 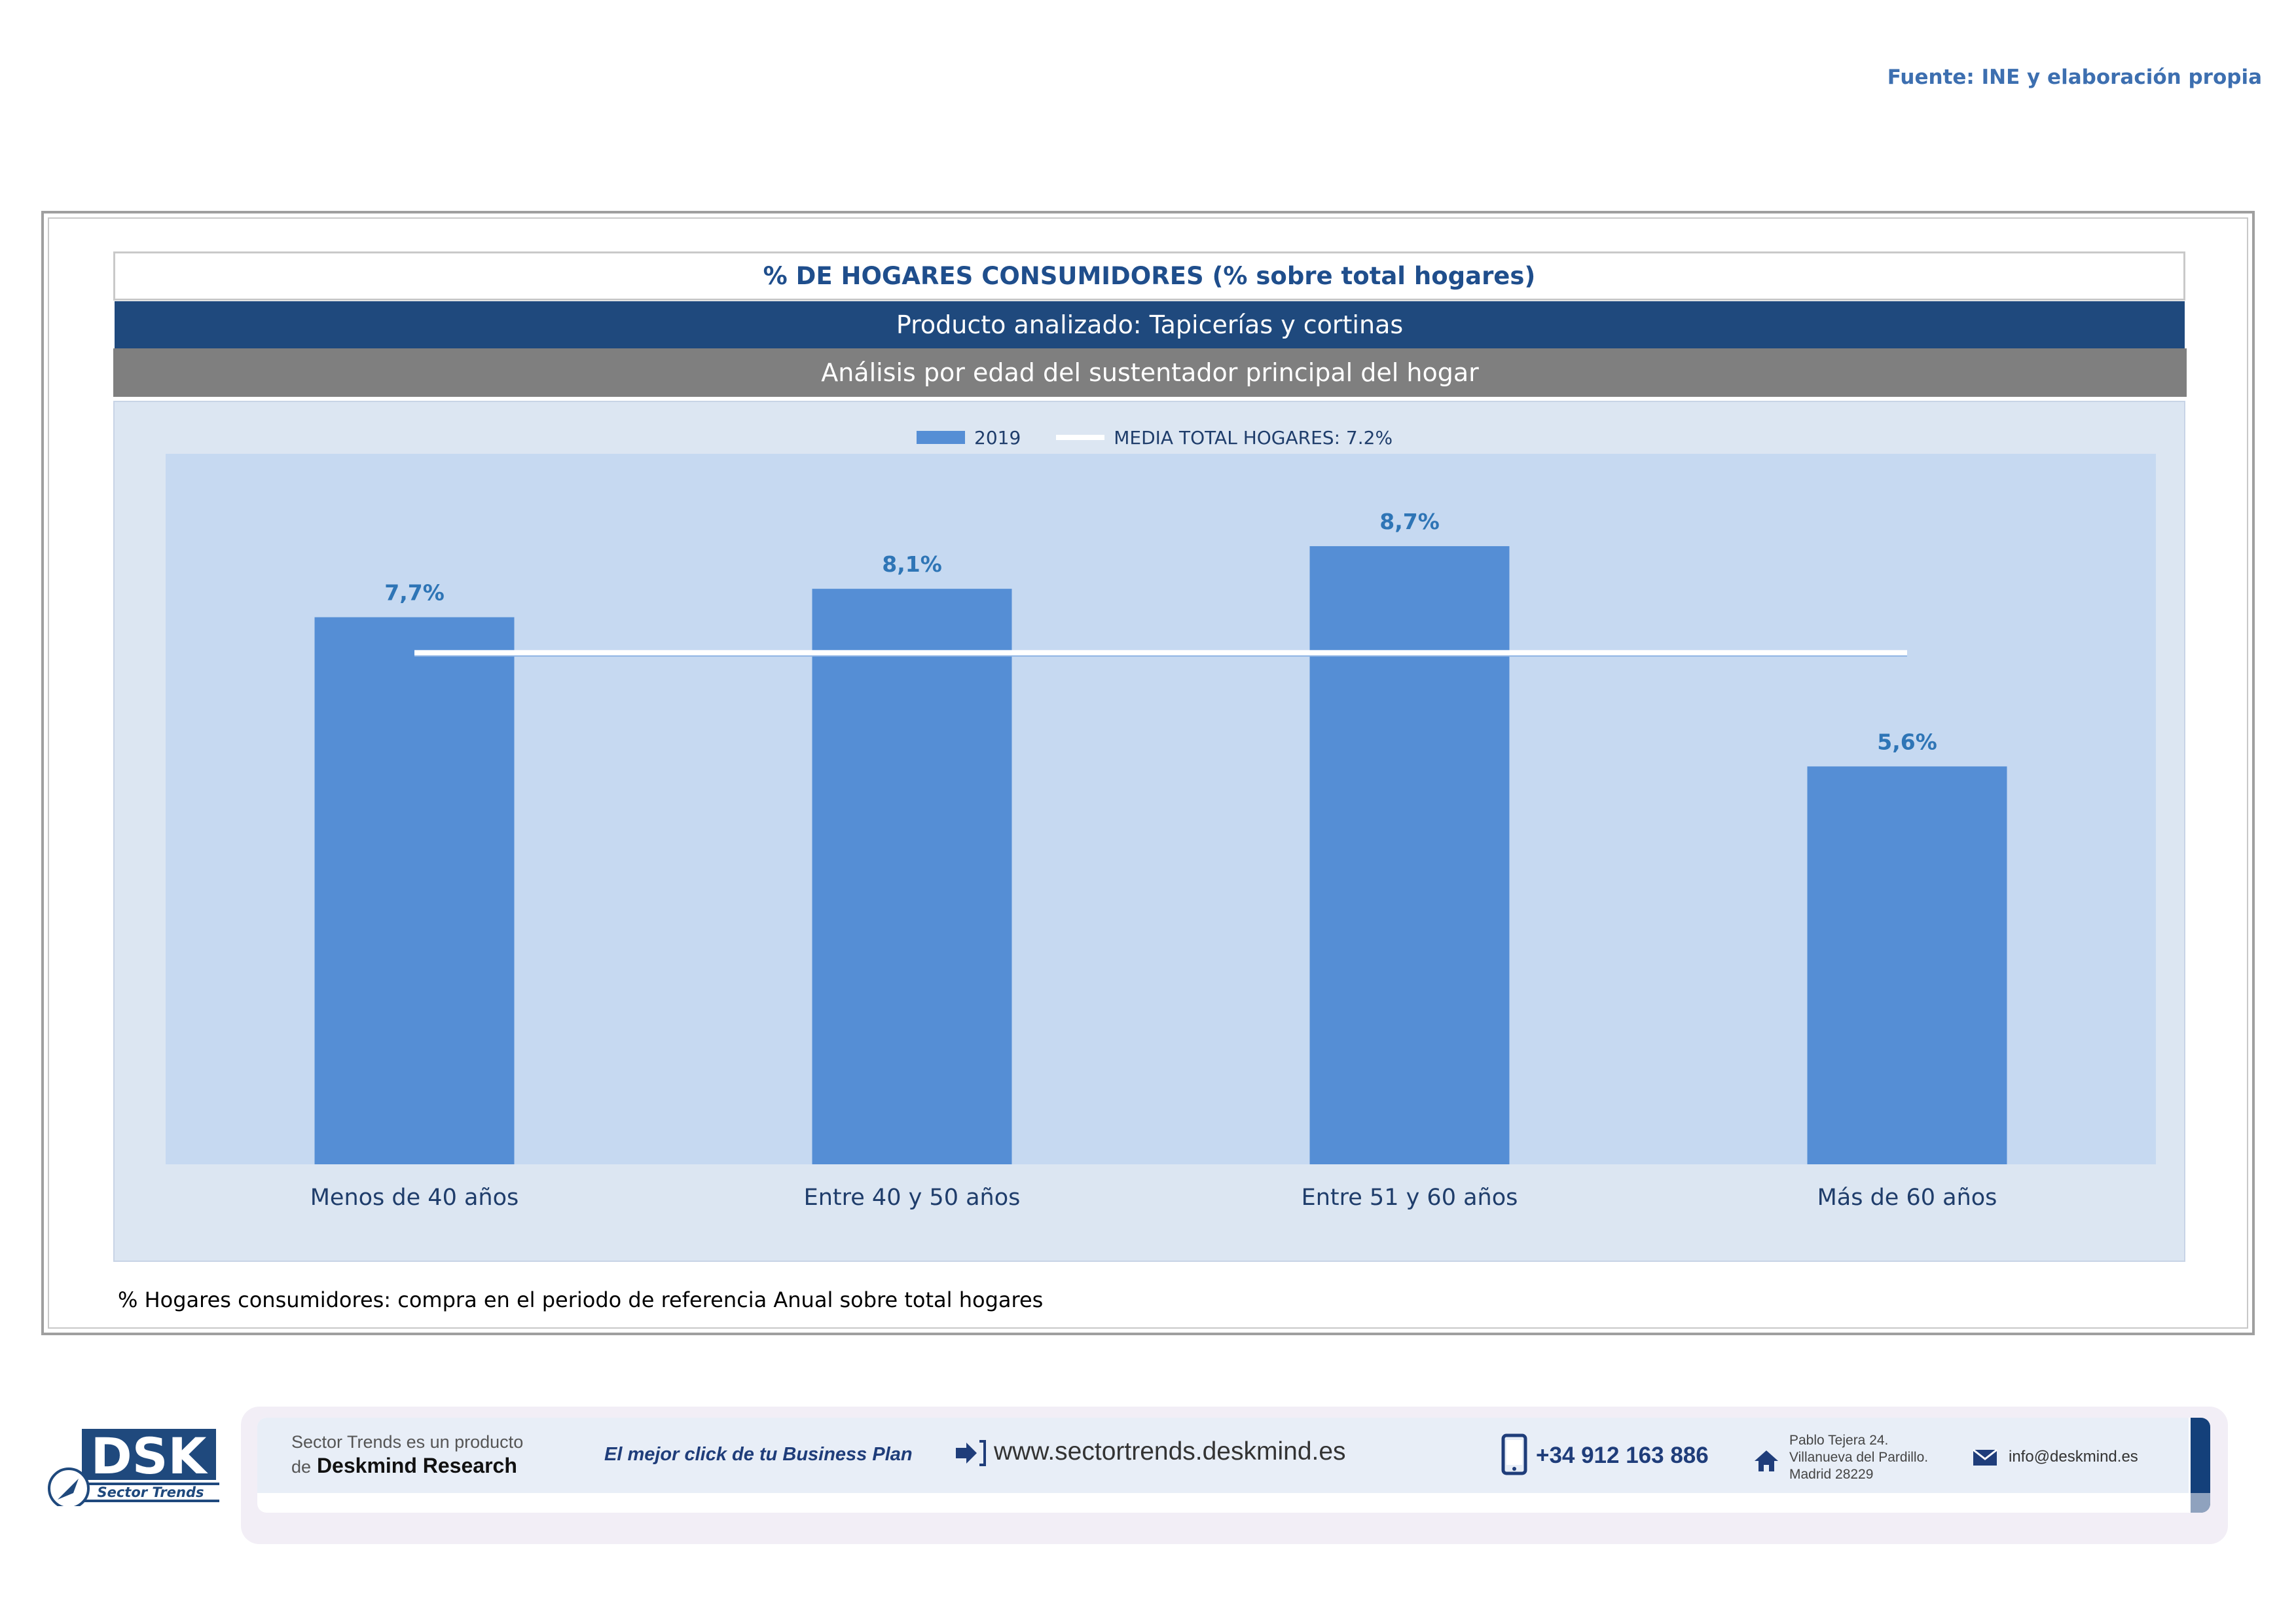 What do you see at coordinates (416, 1465) in the screenshot?
I see `footer-brand: Deskmind Research` at bounding box center [416, 1465].